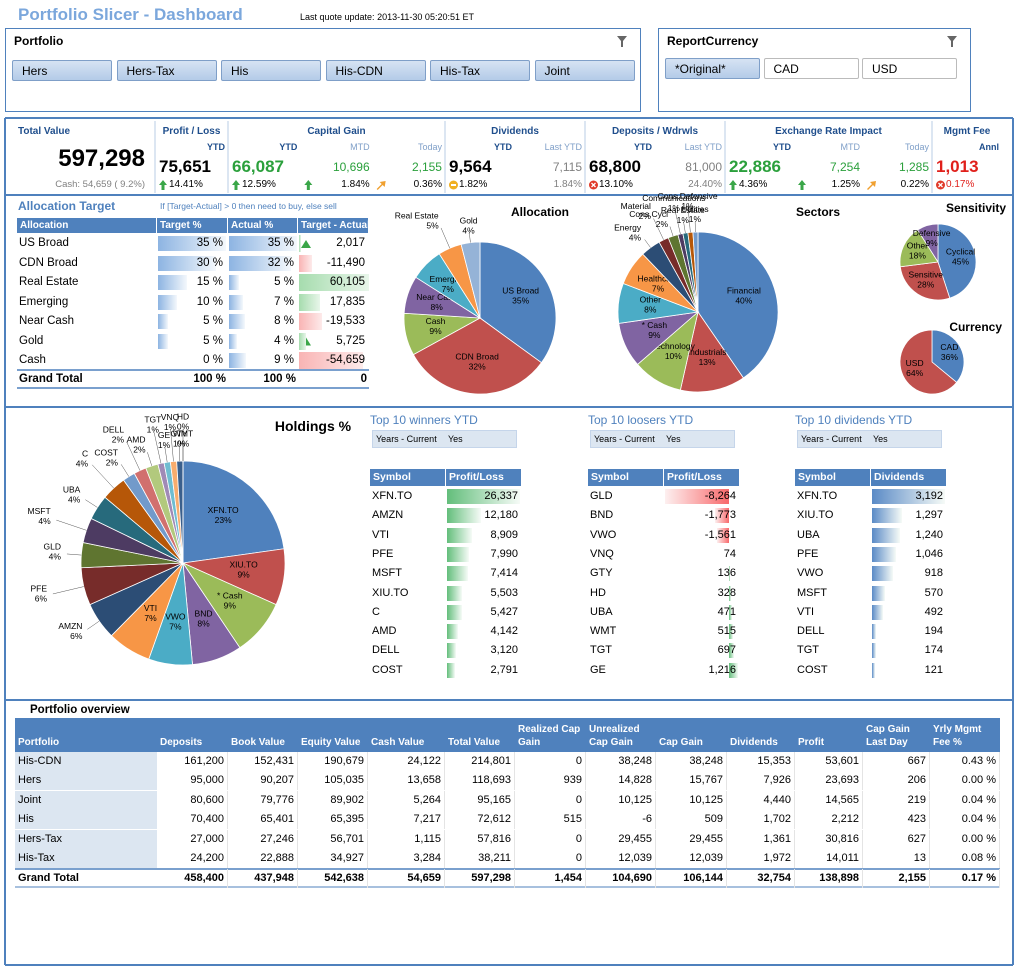 The height and width of the screenshot is (970, 1018). Describe the element at coordinates (909, 477) in the screenshot. I see `table-header: Dividends` at that location.